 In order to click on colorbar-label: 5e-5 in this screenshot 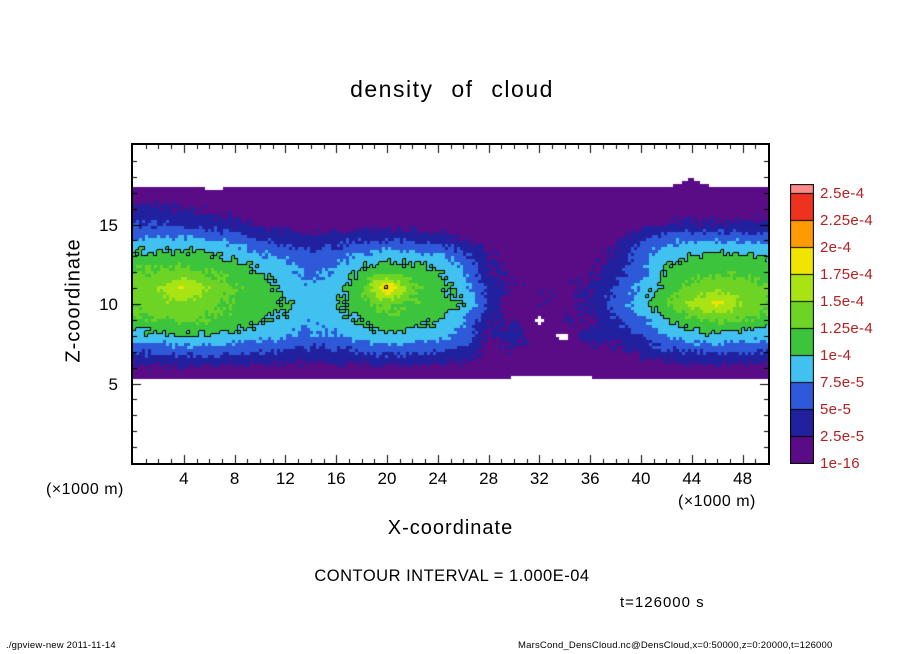, I will do `click(836, 409)`.